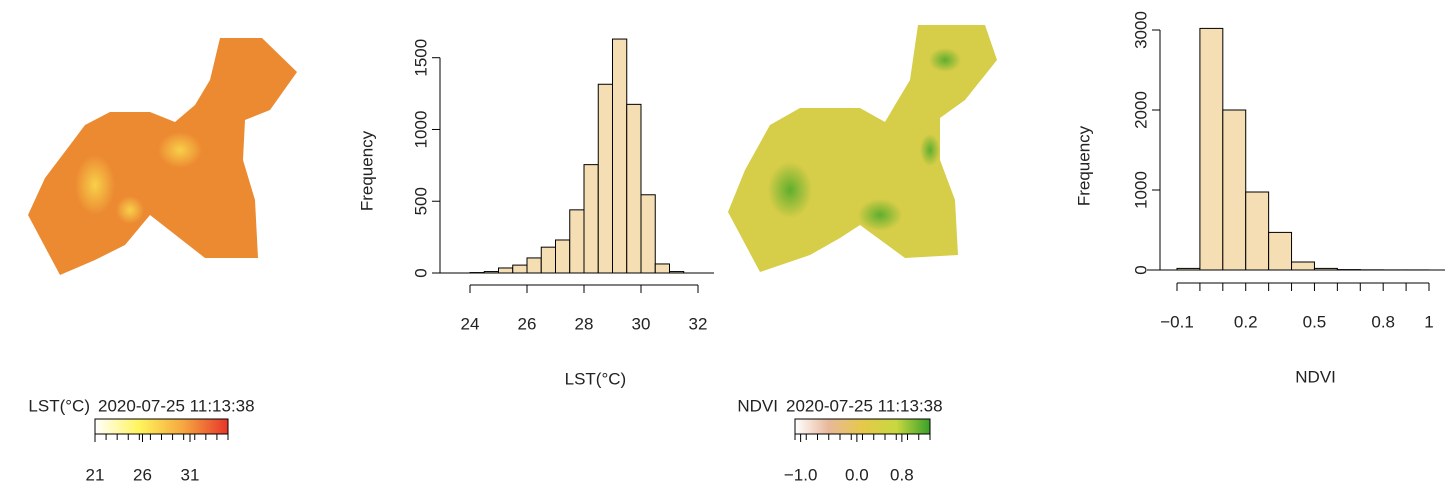  What do you see at coordinates (862, 148) in the screenshot?
I see `ndvi-map` at bounding box center [862, 148].